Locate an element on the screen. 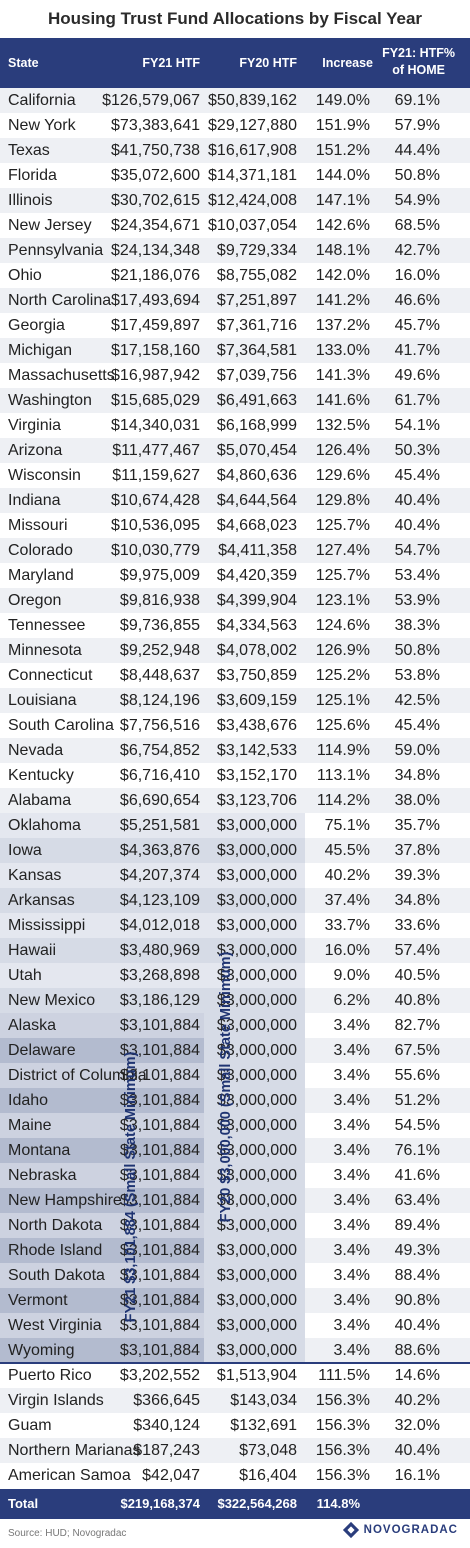 This screenshot has width=470, height=1548. cell-state: Puerto Rico is located at coordinates (50, 1375).